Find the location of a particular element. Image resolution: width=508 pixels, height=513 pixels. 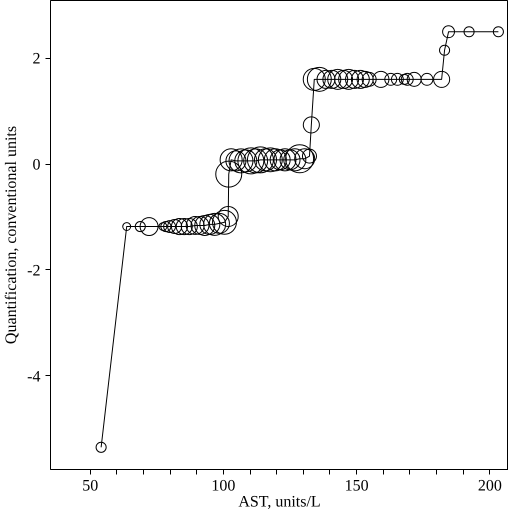

x-tick-label: 200 is located at coordinates (490, 486).